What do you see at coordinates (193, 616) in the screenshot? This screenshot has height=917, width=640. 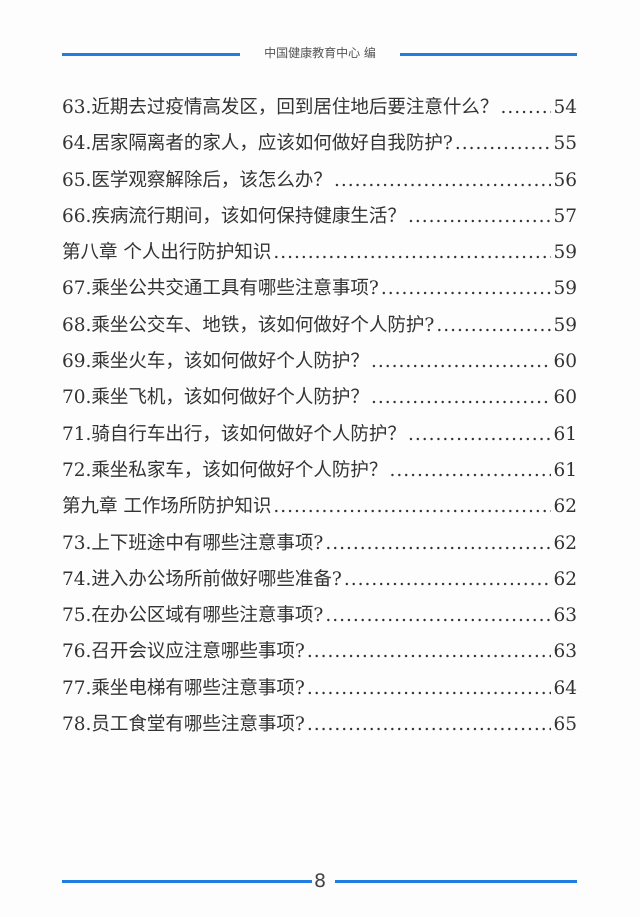 I see `toc-entry-title: 75.在办公区域有哪些注意事项?` at bounding box center [193, 616].